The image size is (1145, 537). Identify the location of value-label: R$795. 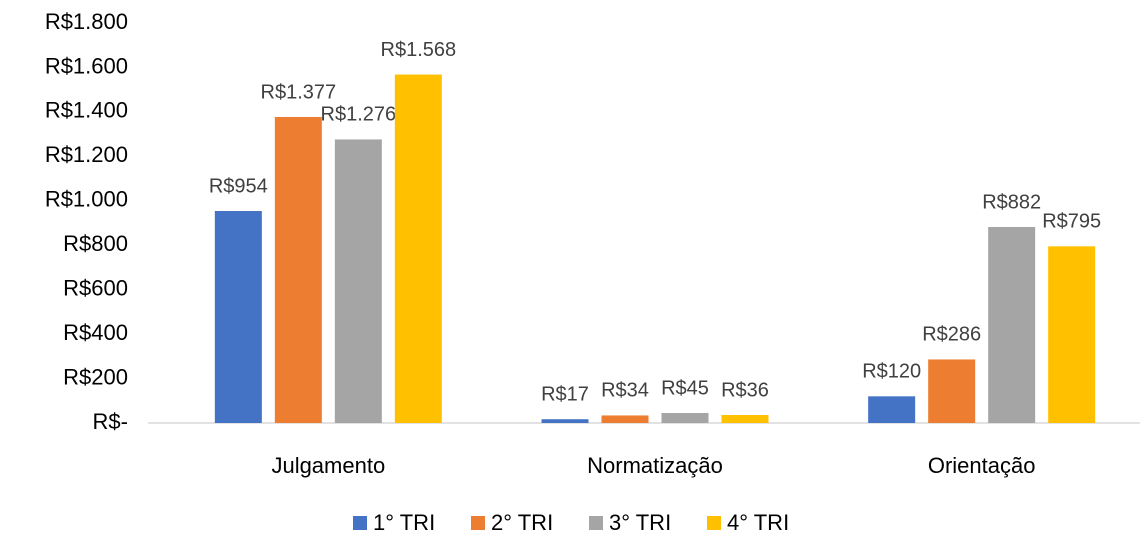
(1071, 222).